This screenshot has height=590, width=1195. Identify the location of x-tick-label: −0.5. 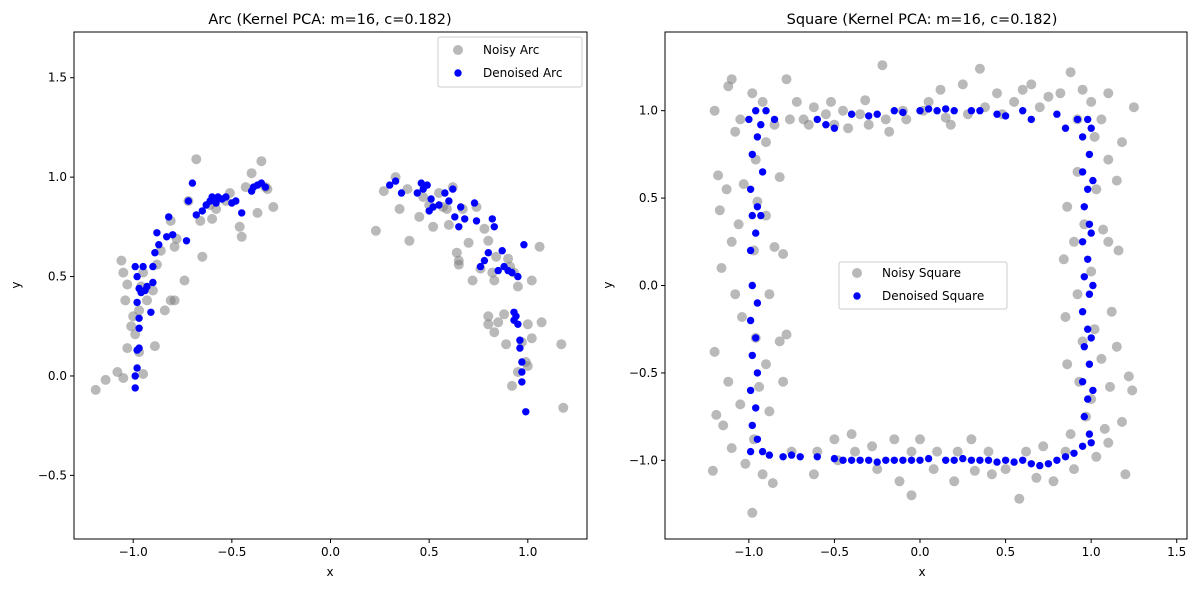
(834, 552).